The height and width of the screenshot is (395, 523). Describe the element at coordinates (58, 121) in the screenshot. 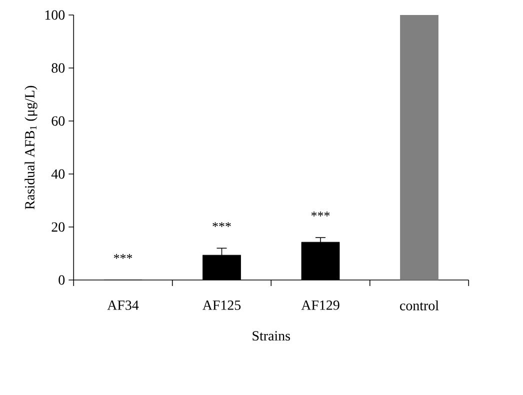

I see `y-tick-label: 60` at that location.